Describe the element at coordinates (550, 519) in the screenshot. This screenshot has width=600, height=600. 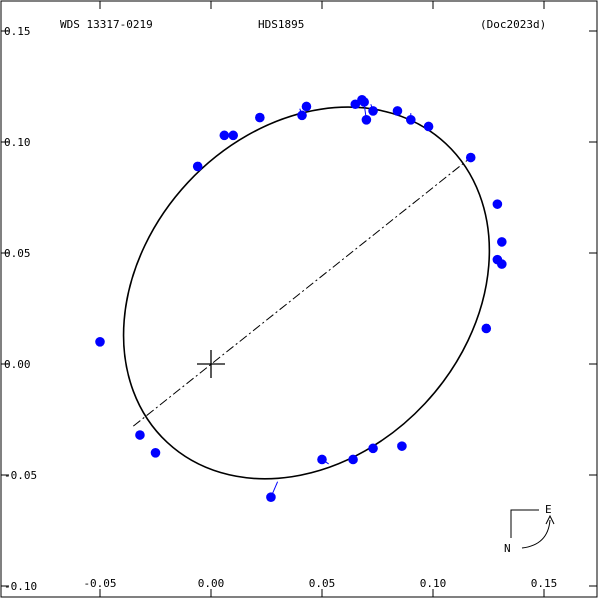
I see `compass-arrowhead` at that location.